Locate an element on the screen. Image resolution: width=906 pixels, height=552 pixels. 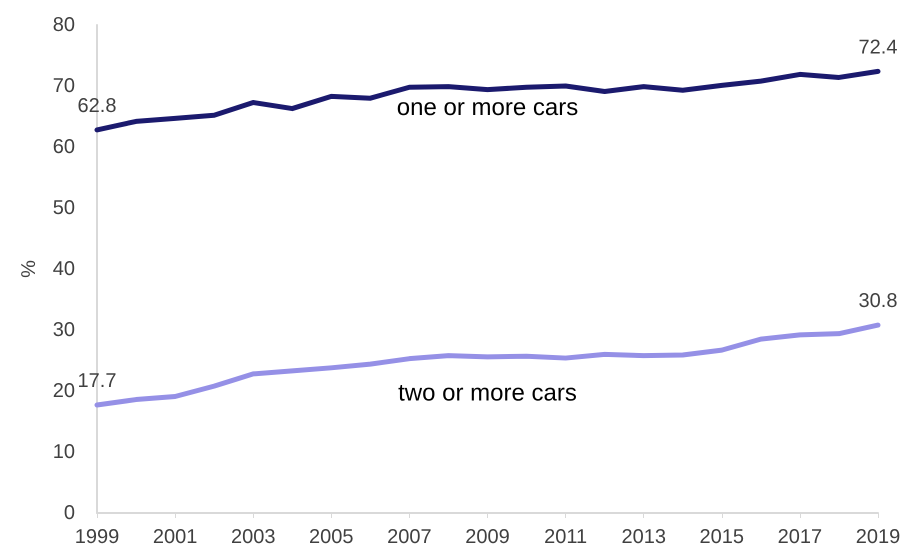
y-tick-label: 20 is located at coordinates (63, 391).